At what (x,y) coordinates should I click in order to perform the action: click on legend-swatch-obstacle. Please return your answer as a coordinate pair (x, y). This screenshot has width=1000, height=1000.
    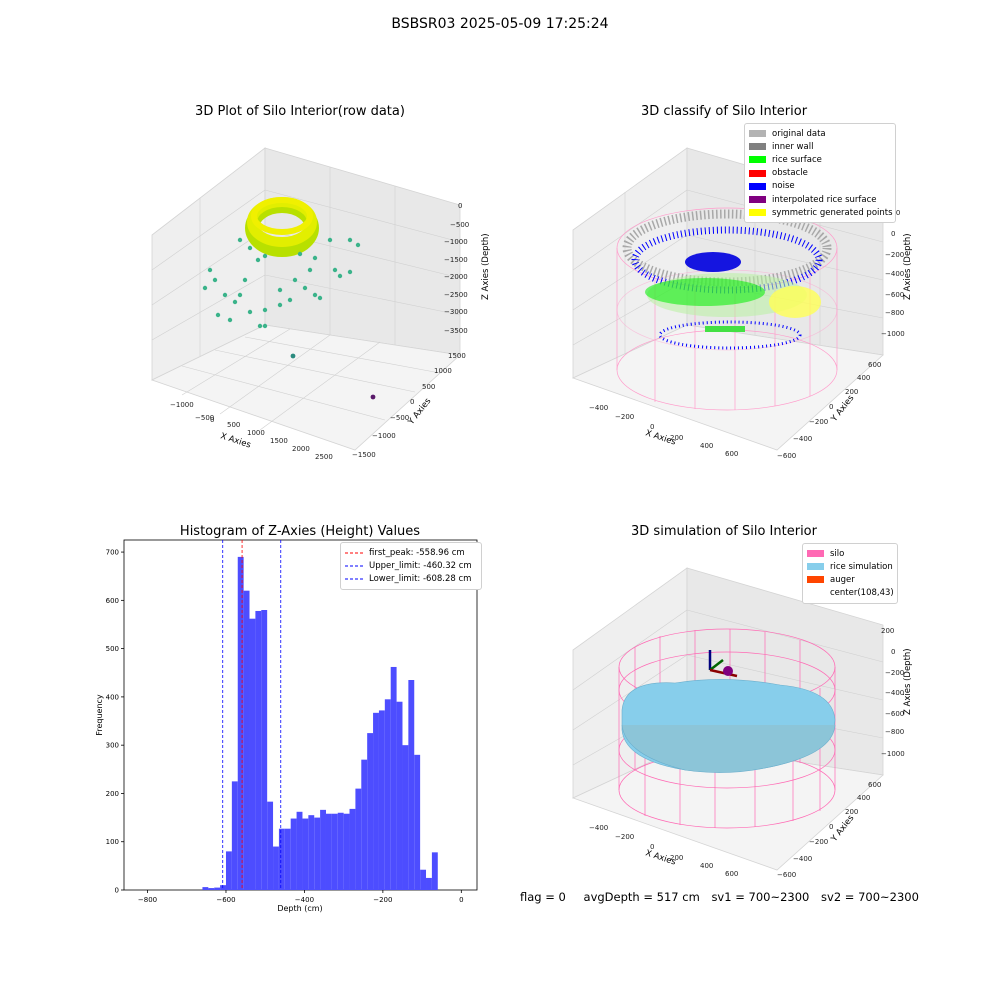
    Looking at the image, I should click on (757, 173).